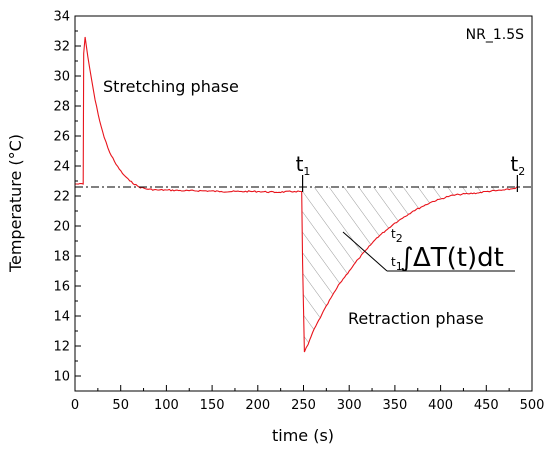  I want to click on x-axis-title: time (s), so click(303, 435).